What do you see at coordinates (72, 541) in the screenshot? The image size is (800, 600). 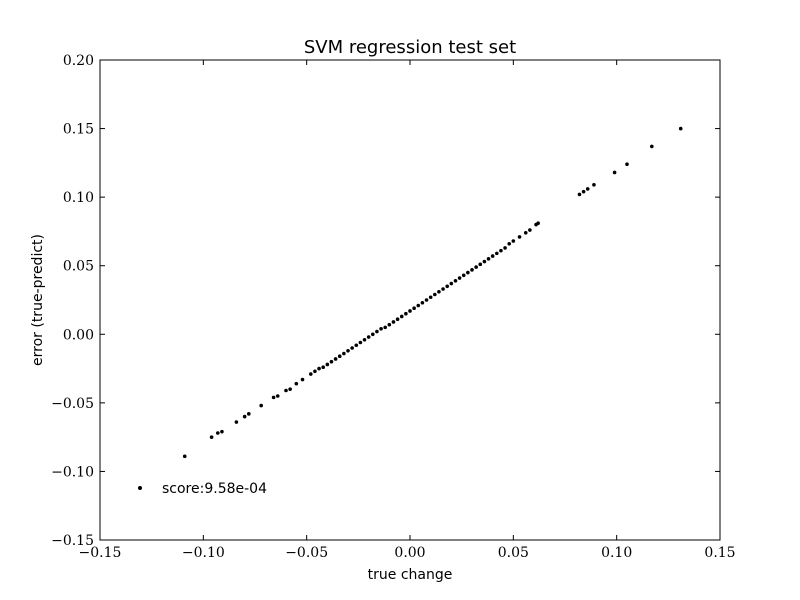 I see `y-tick-label: −0.15` at bounding box center [72, 541].